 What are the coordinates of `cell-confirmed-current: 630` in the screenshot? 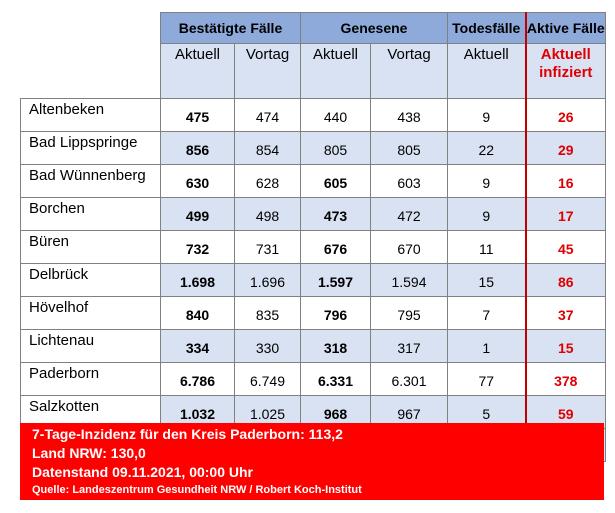 It's located at (197, 181).